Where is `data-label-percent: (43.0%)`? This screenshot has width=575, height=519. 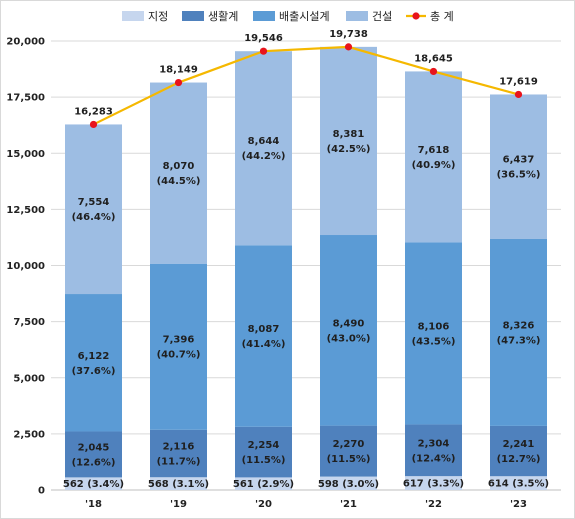
data-label-percent: (43.0%) is located at coordinates (349, 338).